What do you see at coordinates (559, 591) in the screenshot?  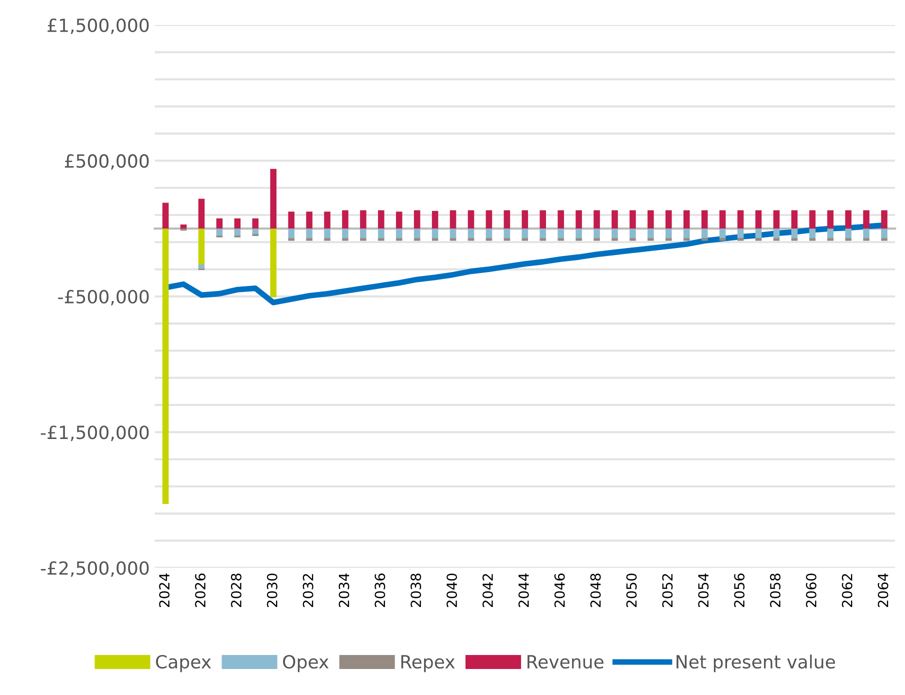 I see `x-tick-label: 2046` at bounding box center [559, 591].